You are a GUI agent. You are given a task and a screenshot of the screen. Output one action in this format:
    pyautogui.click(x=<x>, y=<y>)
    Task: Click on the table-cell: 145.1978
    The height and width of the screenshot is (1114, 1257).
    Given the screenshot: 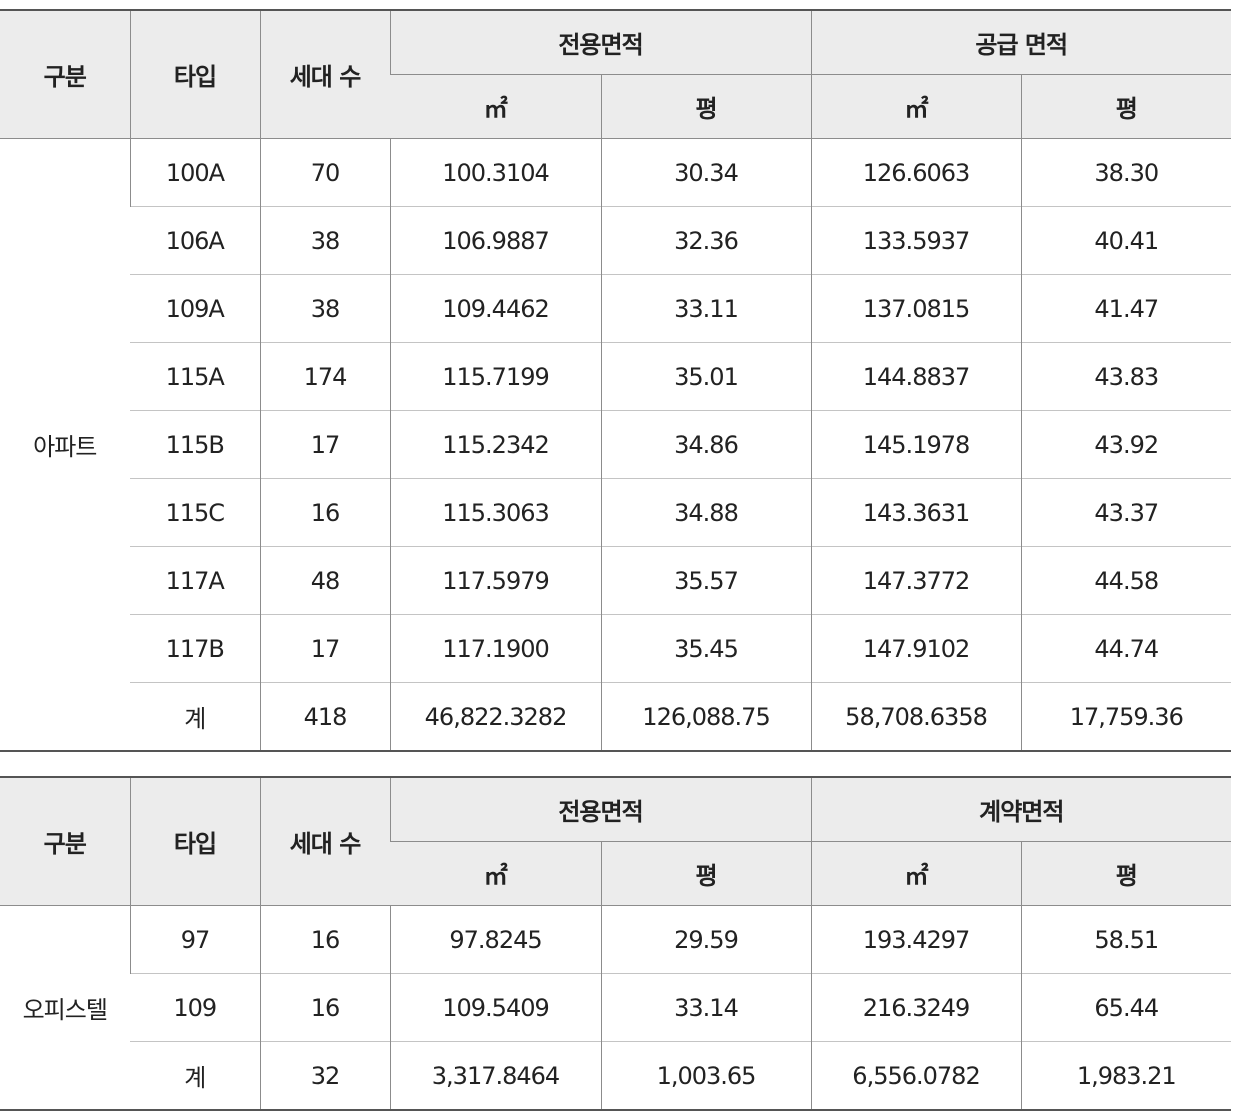 What is the action you would take?
    pyautogui.click(x=916, y=444)
    